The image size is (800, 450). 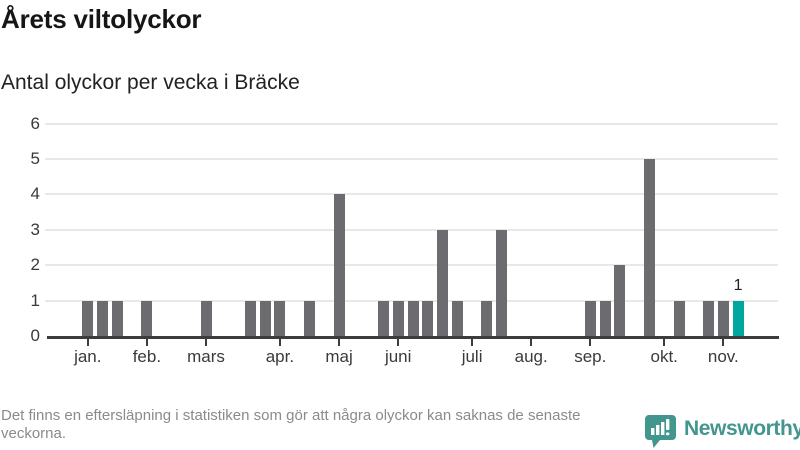 What do you see at coordinates (413, 337) in the screenshot?
I see `x-axis-line` at bounding box center [413, 337].